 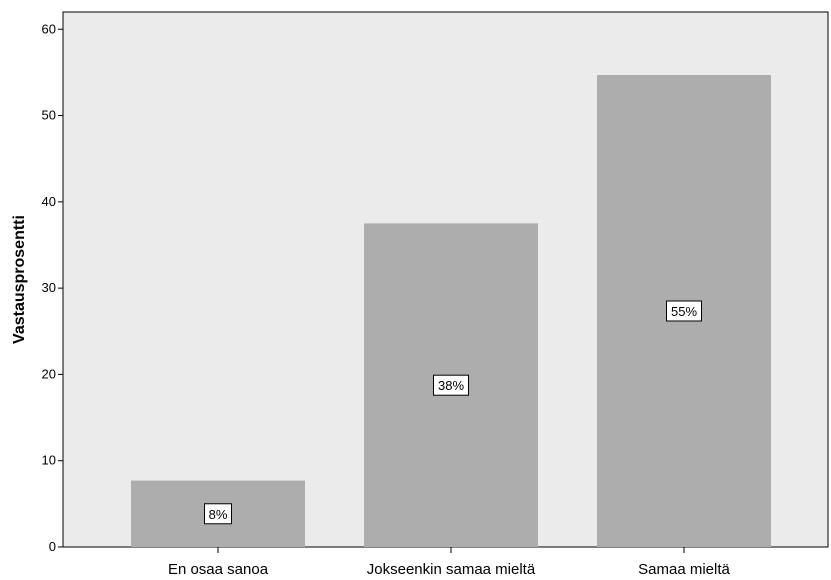 I want to click on y-tick-label-50: 50, so click(x=49, y=115).